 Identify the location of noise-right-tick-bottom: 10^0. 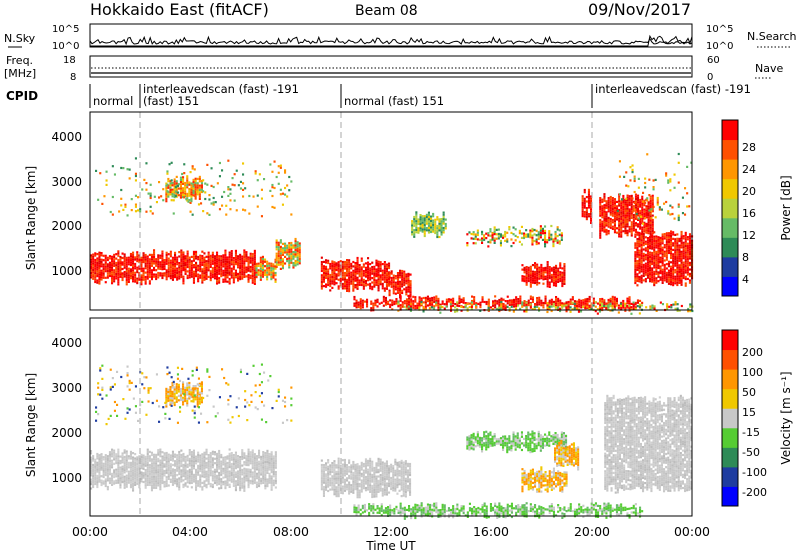
(719, 46).